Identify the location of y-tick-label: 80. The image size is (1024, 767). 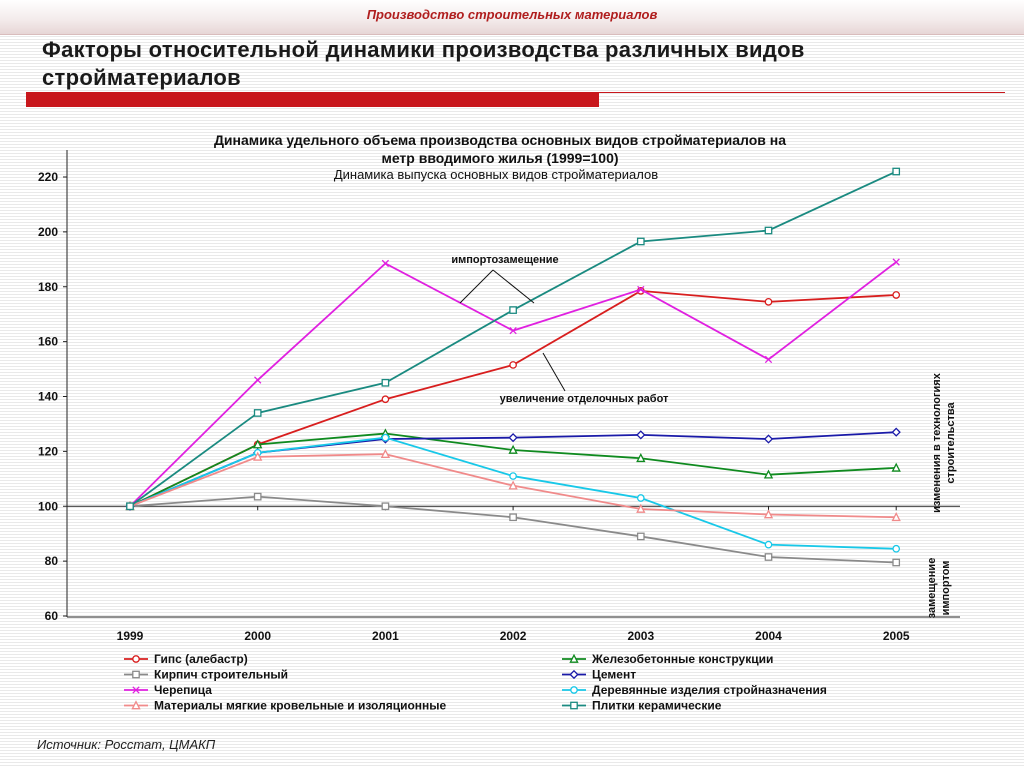
(52, 561).